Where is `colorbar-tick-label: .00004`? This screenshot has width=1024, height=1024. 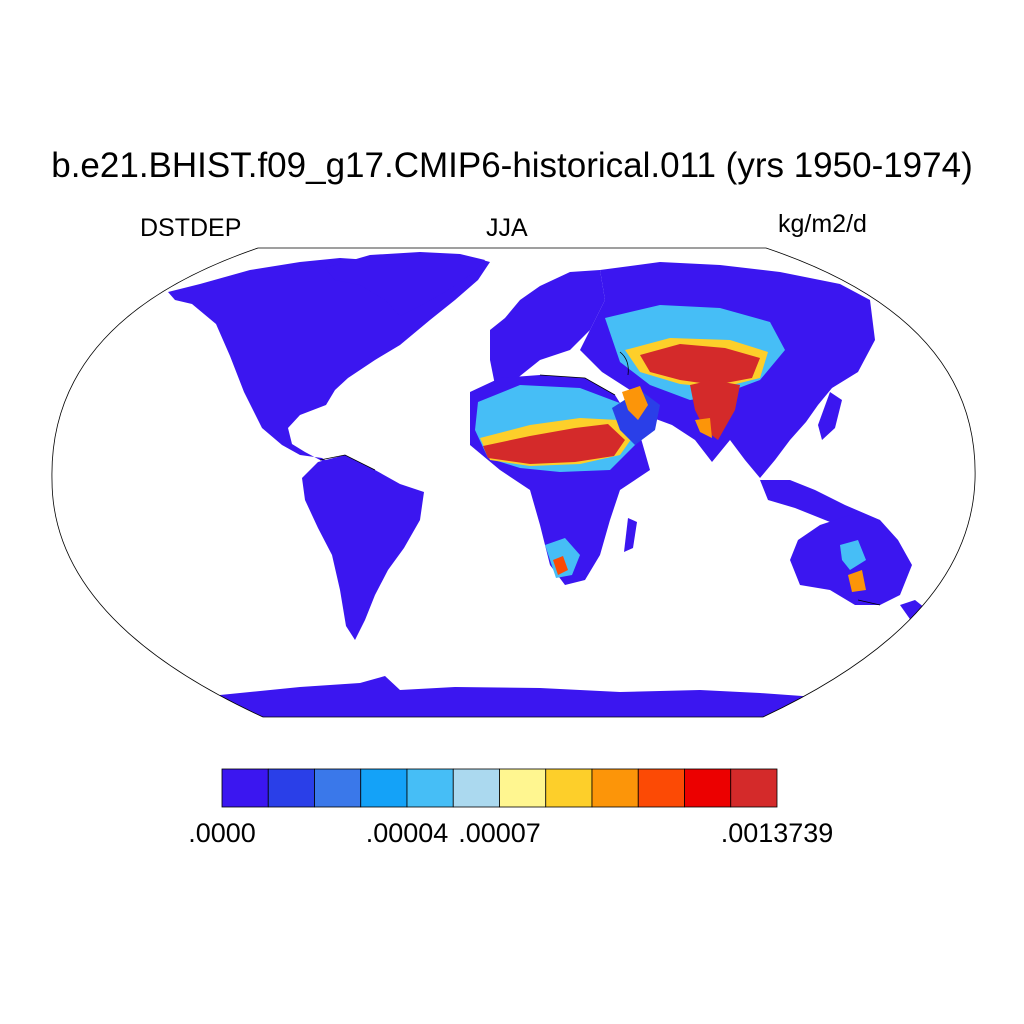
colorbar-tick-label: .00004 is located at coordinates (407, 833).